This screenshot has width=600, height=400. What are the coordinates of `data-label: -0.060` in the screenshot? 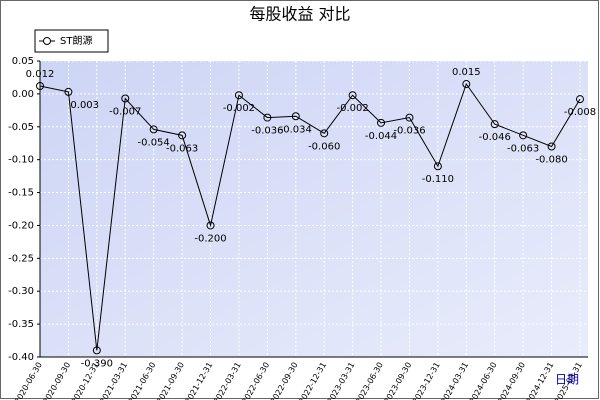 It's located at (324, 146).